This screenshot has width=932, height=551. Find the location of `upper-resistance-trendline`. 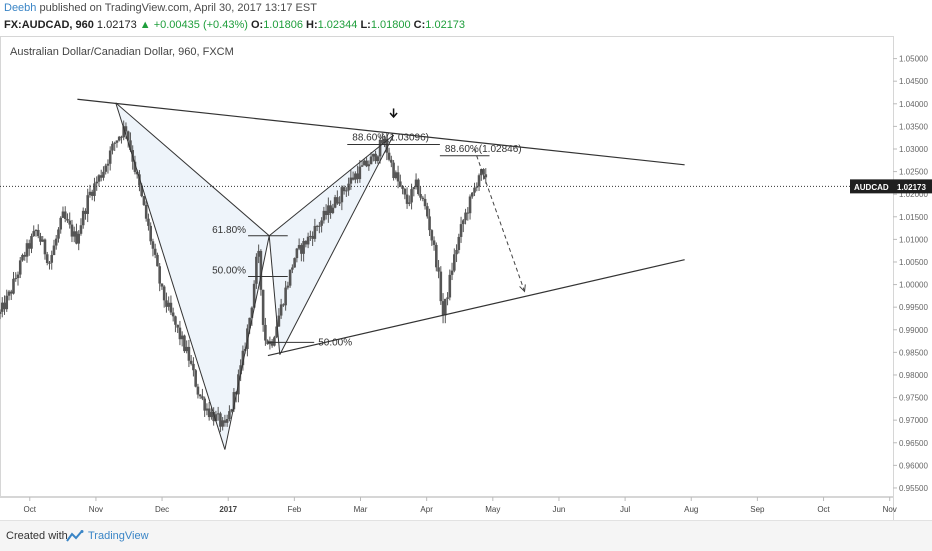

upper-resistance-trendline is located at coordinates (381, 132).